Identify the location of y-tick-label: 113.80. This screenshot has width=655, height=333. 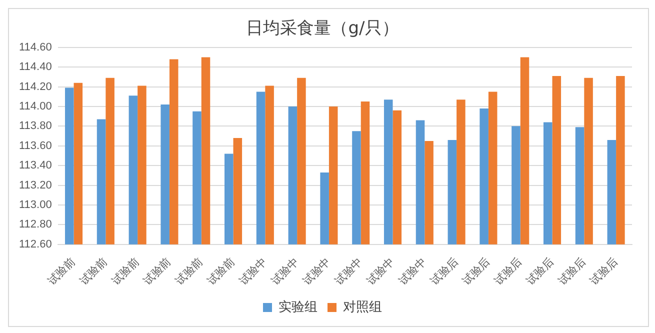
(35, 126).